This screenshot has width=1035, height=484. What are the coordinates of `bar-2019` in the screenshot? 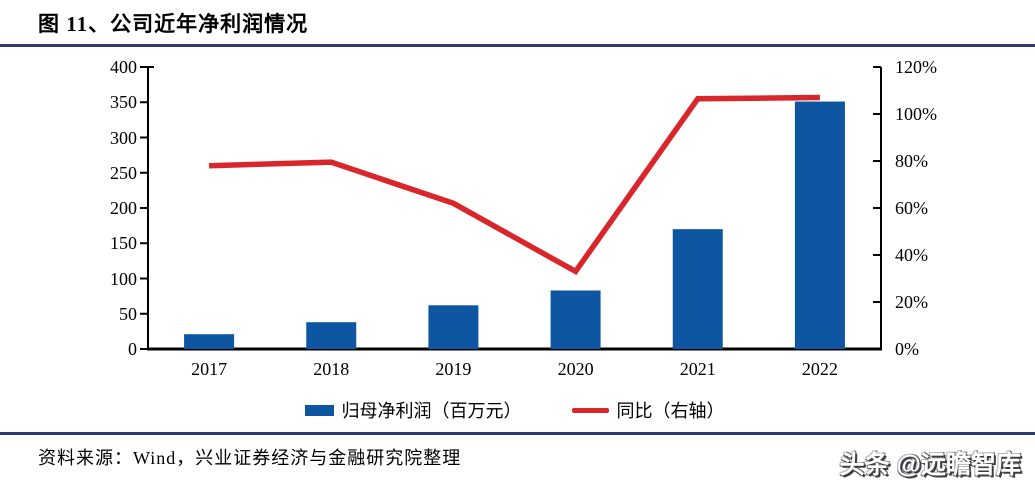 It's located at (453, 327).